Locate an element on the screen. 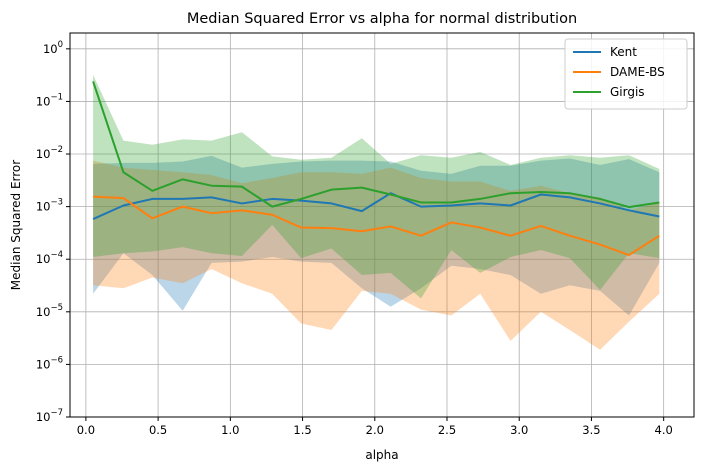 The height and width of the screenshot is (470, 702). legend-label: Kent is located at coordinates (623, 52).